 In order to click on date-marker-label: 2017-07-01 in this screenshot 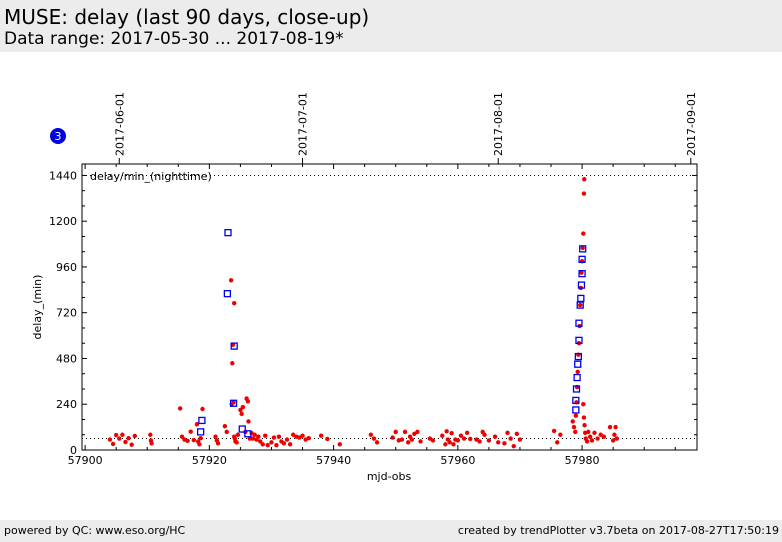, I will do `click(303, 124)`.